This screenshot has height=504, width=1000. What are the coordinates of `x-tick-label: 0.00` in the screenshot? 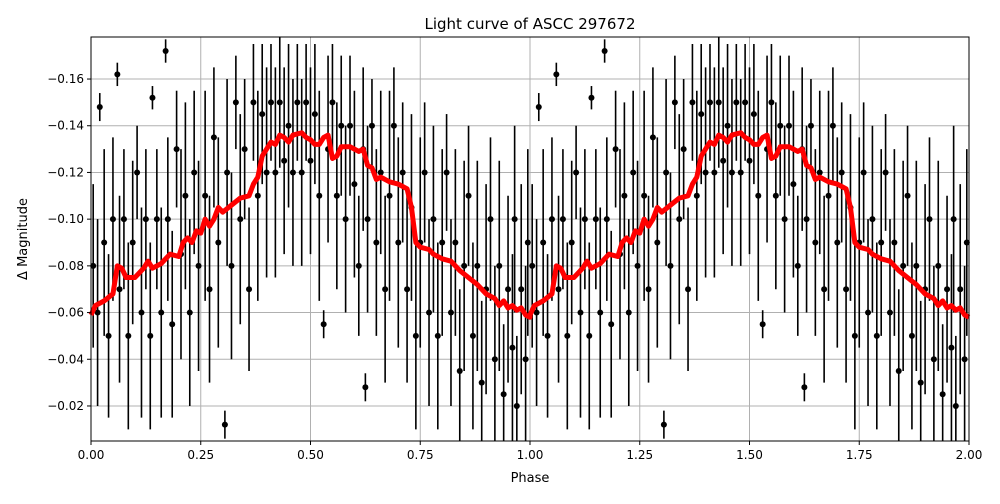 It's located at (91, 455).